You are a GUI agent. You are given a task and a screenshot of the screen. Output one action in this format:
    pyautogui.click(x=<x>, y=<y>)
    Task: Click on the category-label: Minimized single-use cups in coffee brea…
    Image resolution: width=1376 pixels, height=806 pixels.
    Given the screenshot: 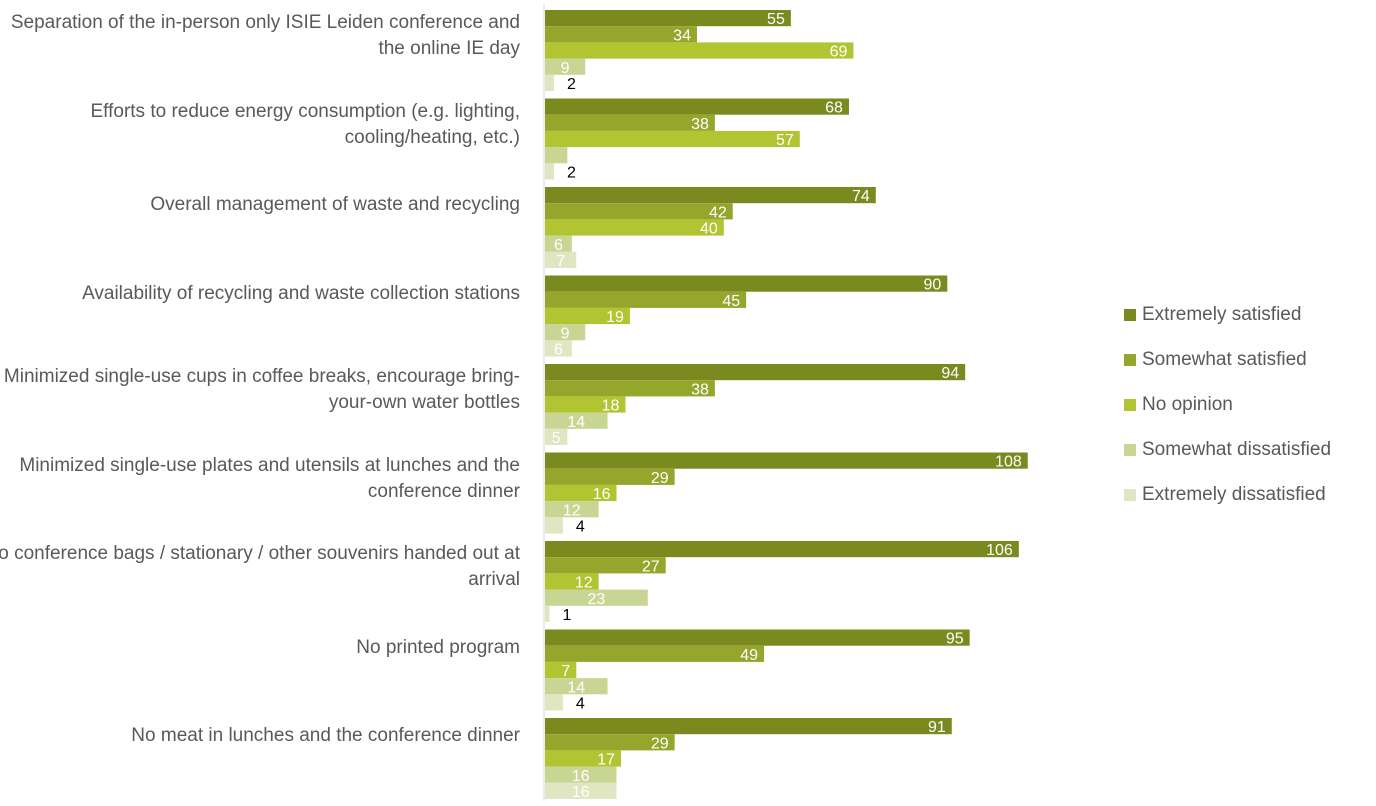 What is the action you would take?
    pyautogui.click(x=261, y=389)
    